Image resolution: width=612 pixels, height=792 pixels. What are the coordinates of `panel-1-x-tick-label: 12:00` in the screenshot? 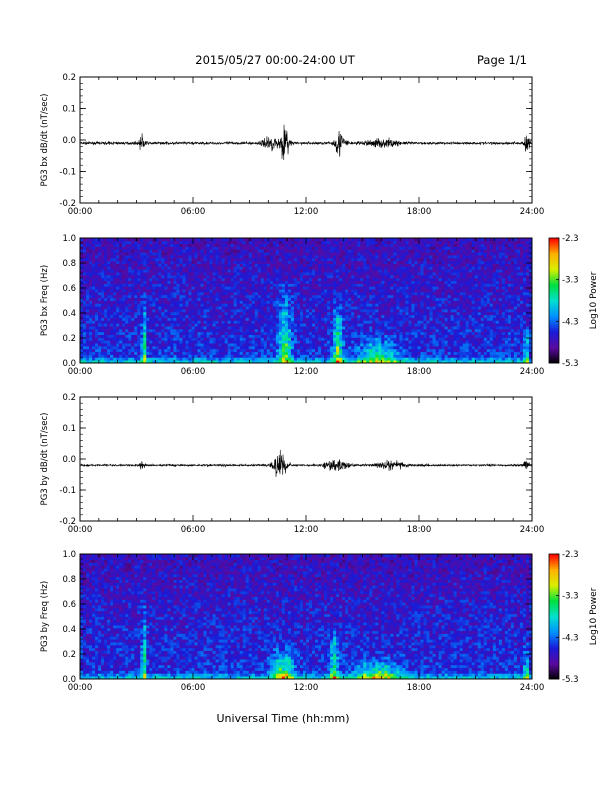 It's located at (306, 212).